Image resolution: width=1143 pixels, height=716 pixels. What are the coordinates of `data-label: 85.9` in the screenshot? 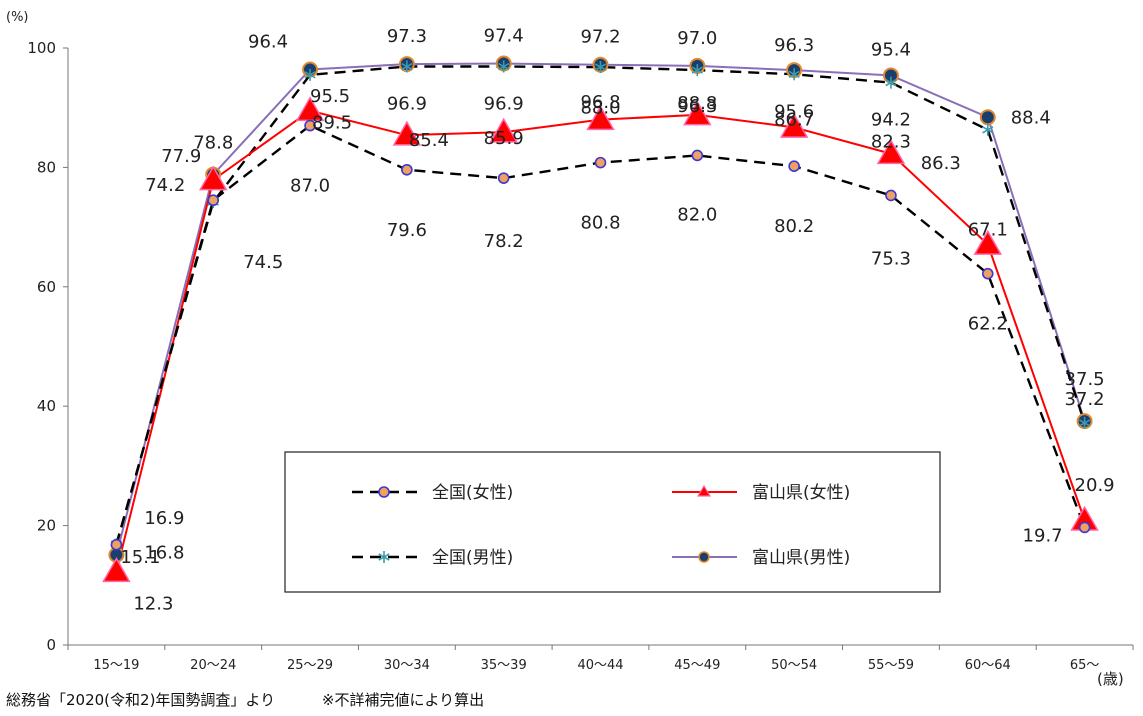 It's located at (504, 138).